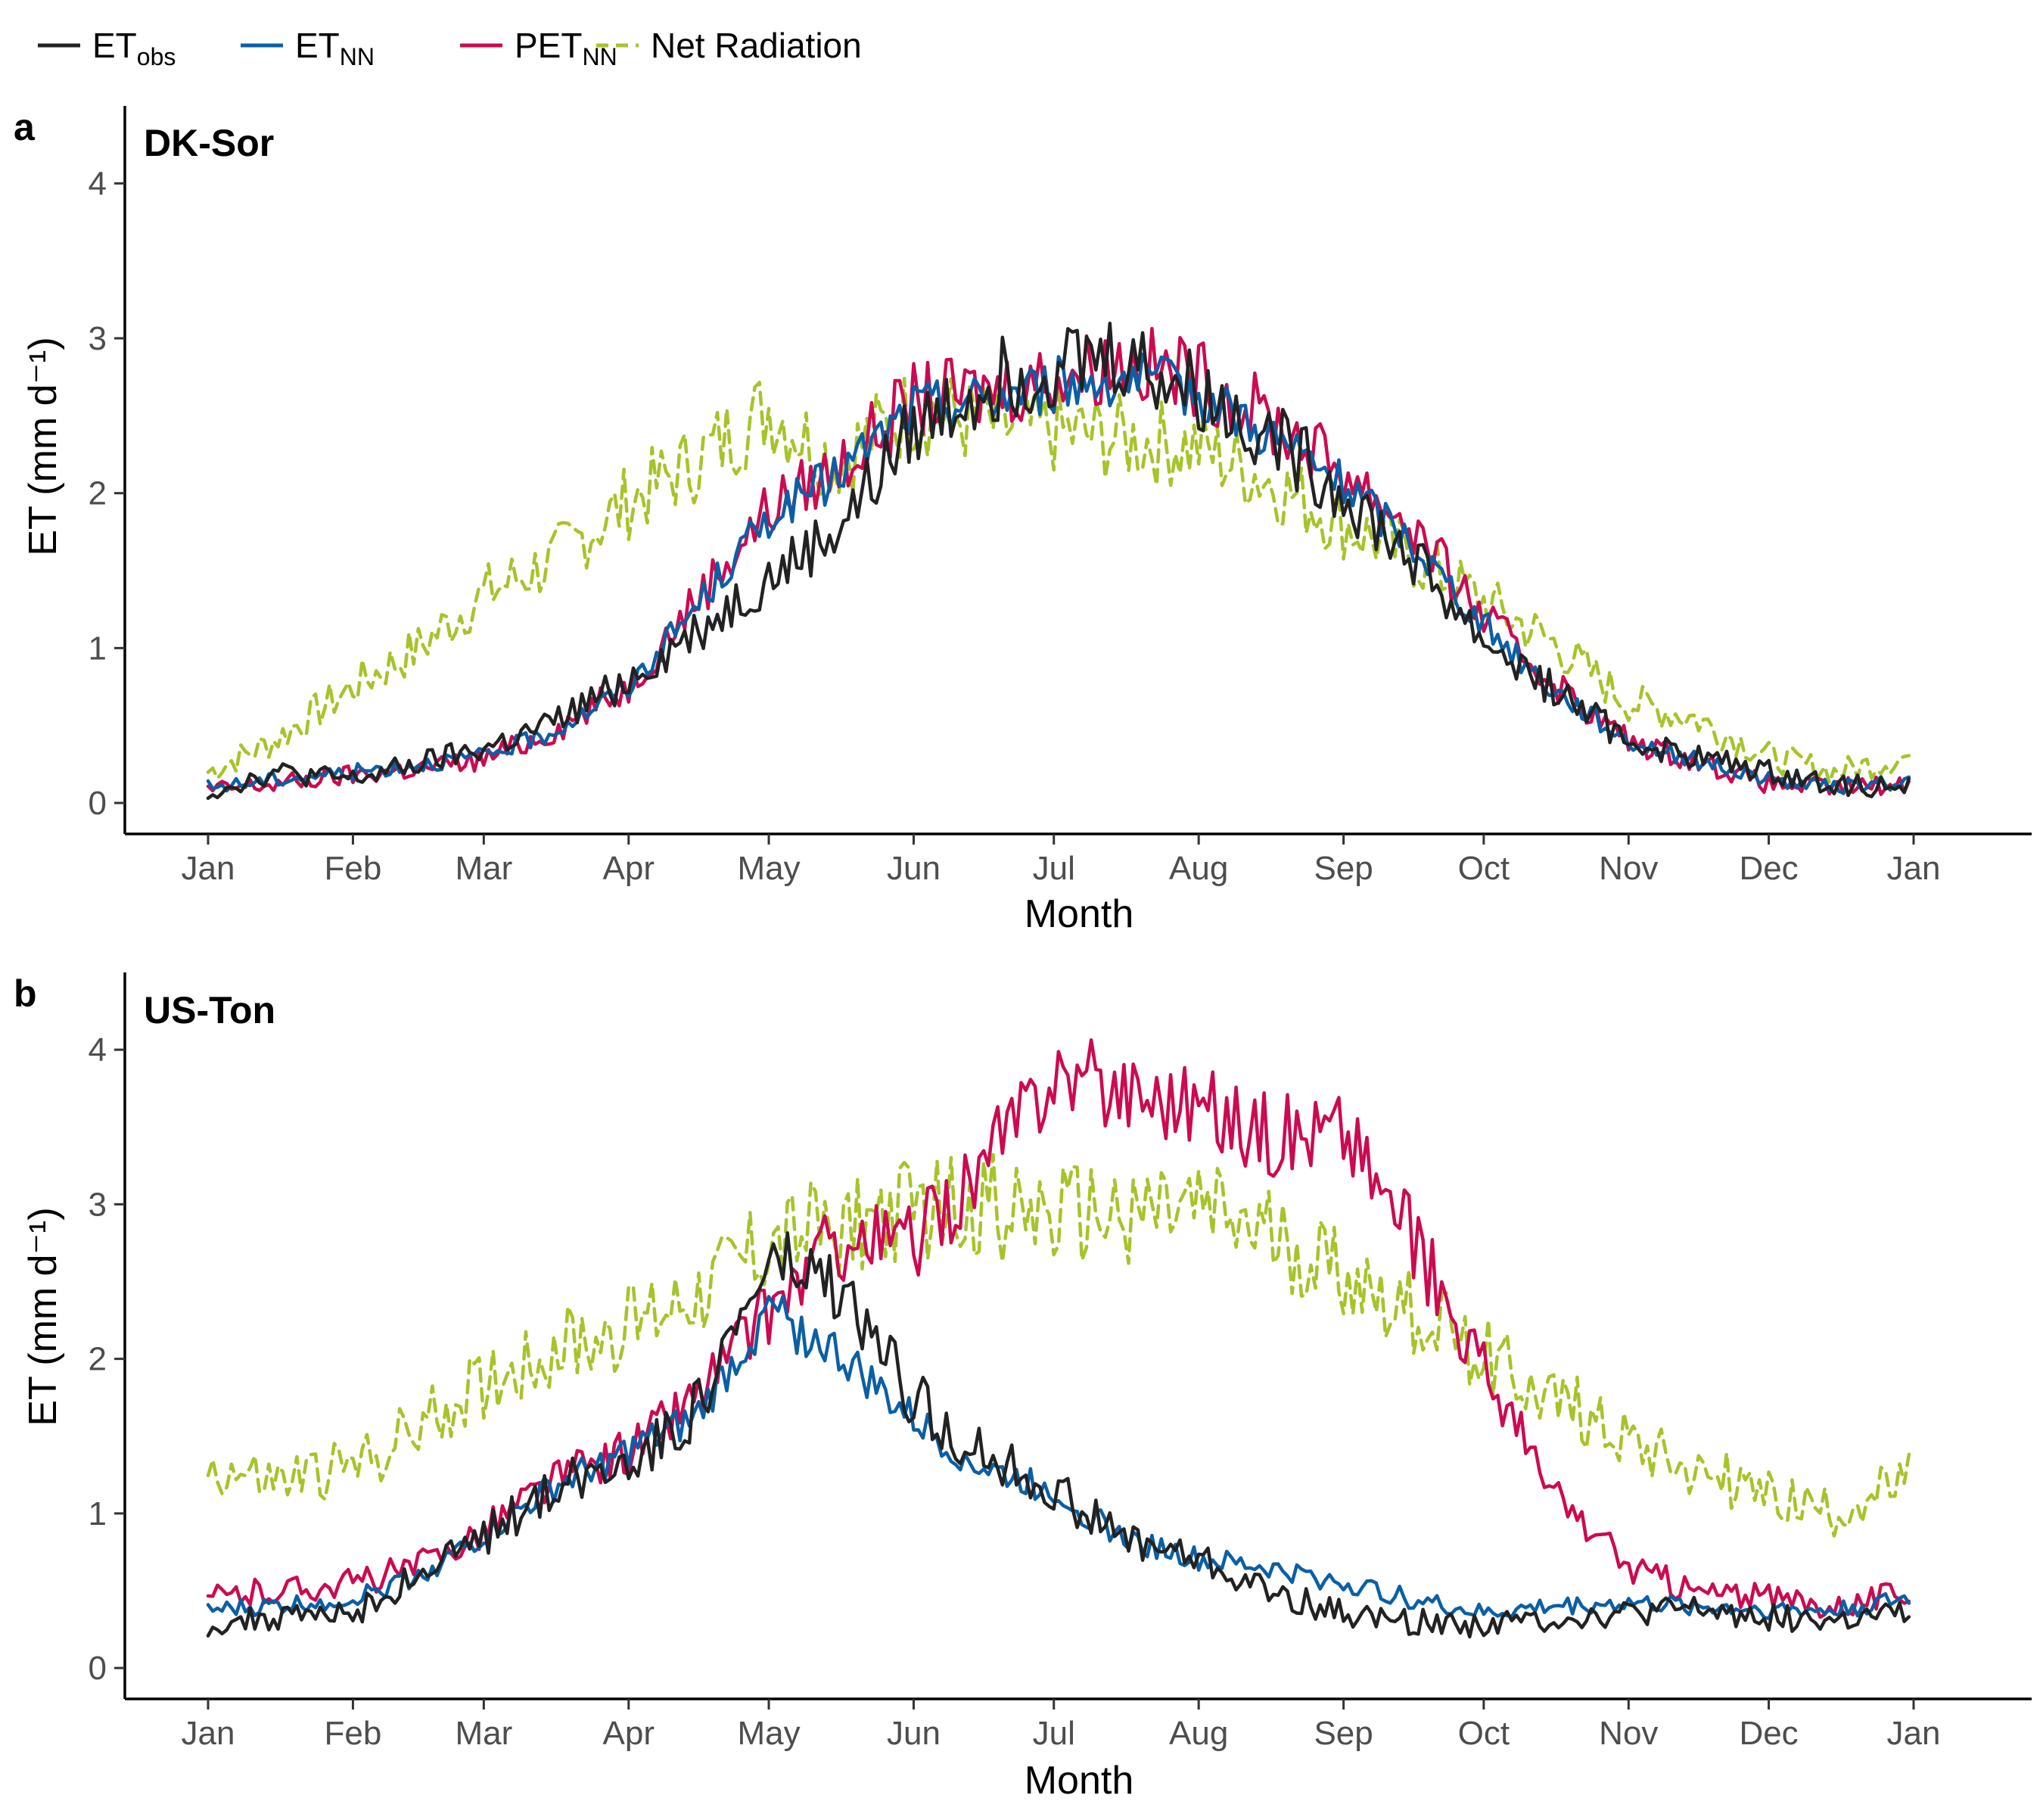 The width and height of the screenshot is (2043, 1820). Describe the element at coordinates (757, 45) in the screenshot. I see `legend-label: Net Radiation` at that location.